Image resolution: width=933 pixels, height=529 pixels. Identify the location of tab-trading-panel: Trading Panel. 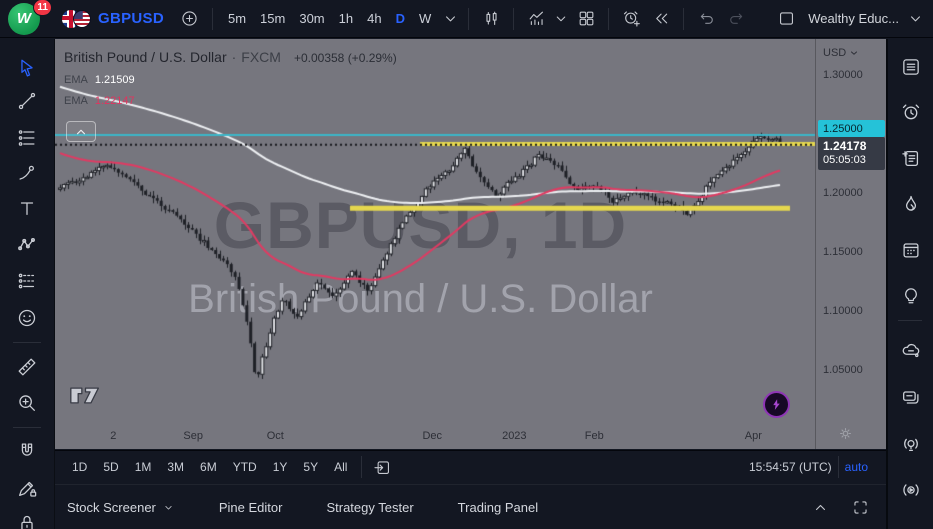
(498, 507).